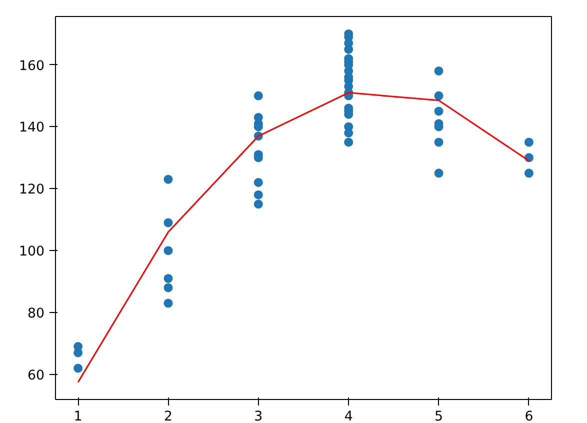  What do you see at coordinates (32, 66) in the screenshot?
I see `y-tick-label: 160` at bounding box center [32, 66].